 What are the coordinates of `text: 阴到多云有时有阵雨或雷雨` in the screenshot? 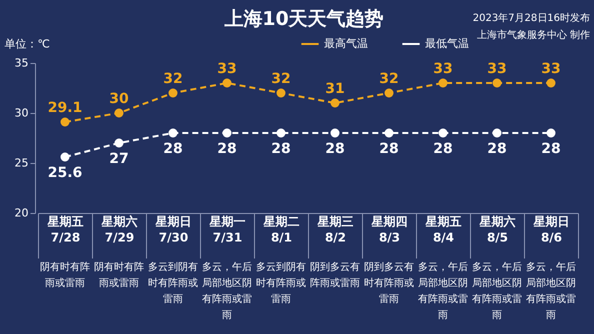 It's located at (389, 283).